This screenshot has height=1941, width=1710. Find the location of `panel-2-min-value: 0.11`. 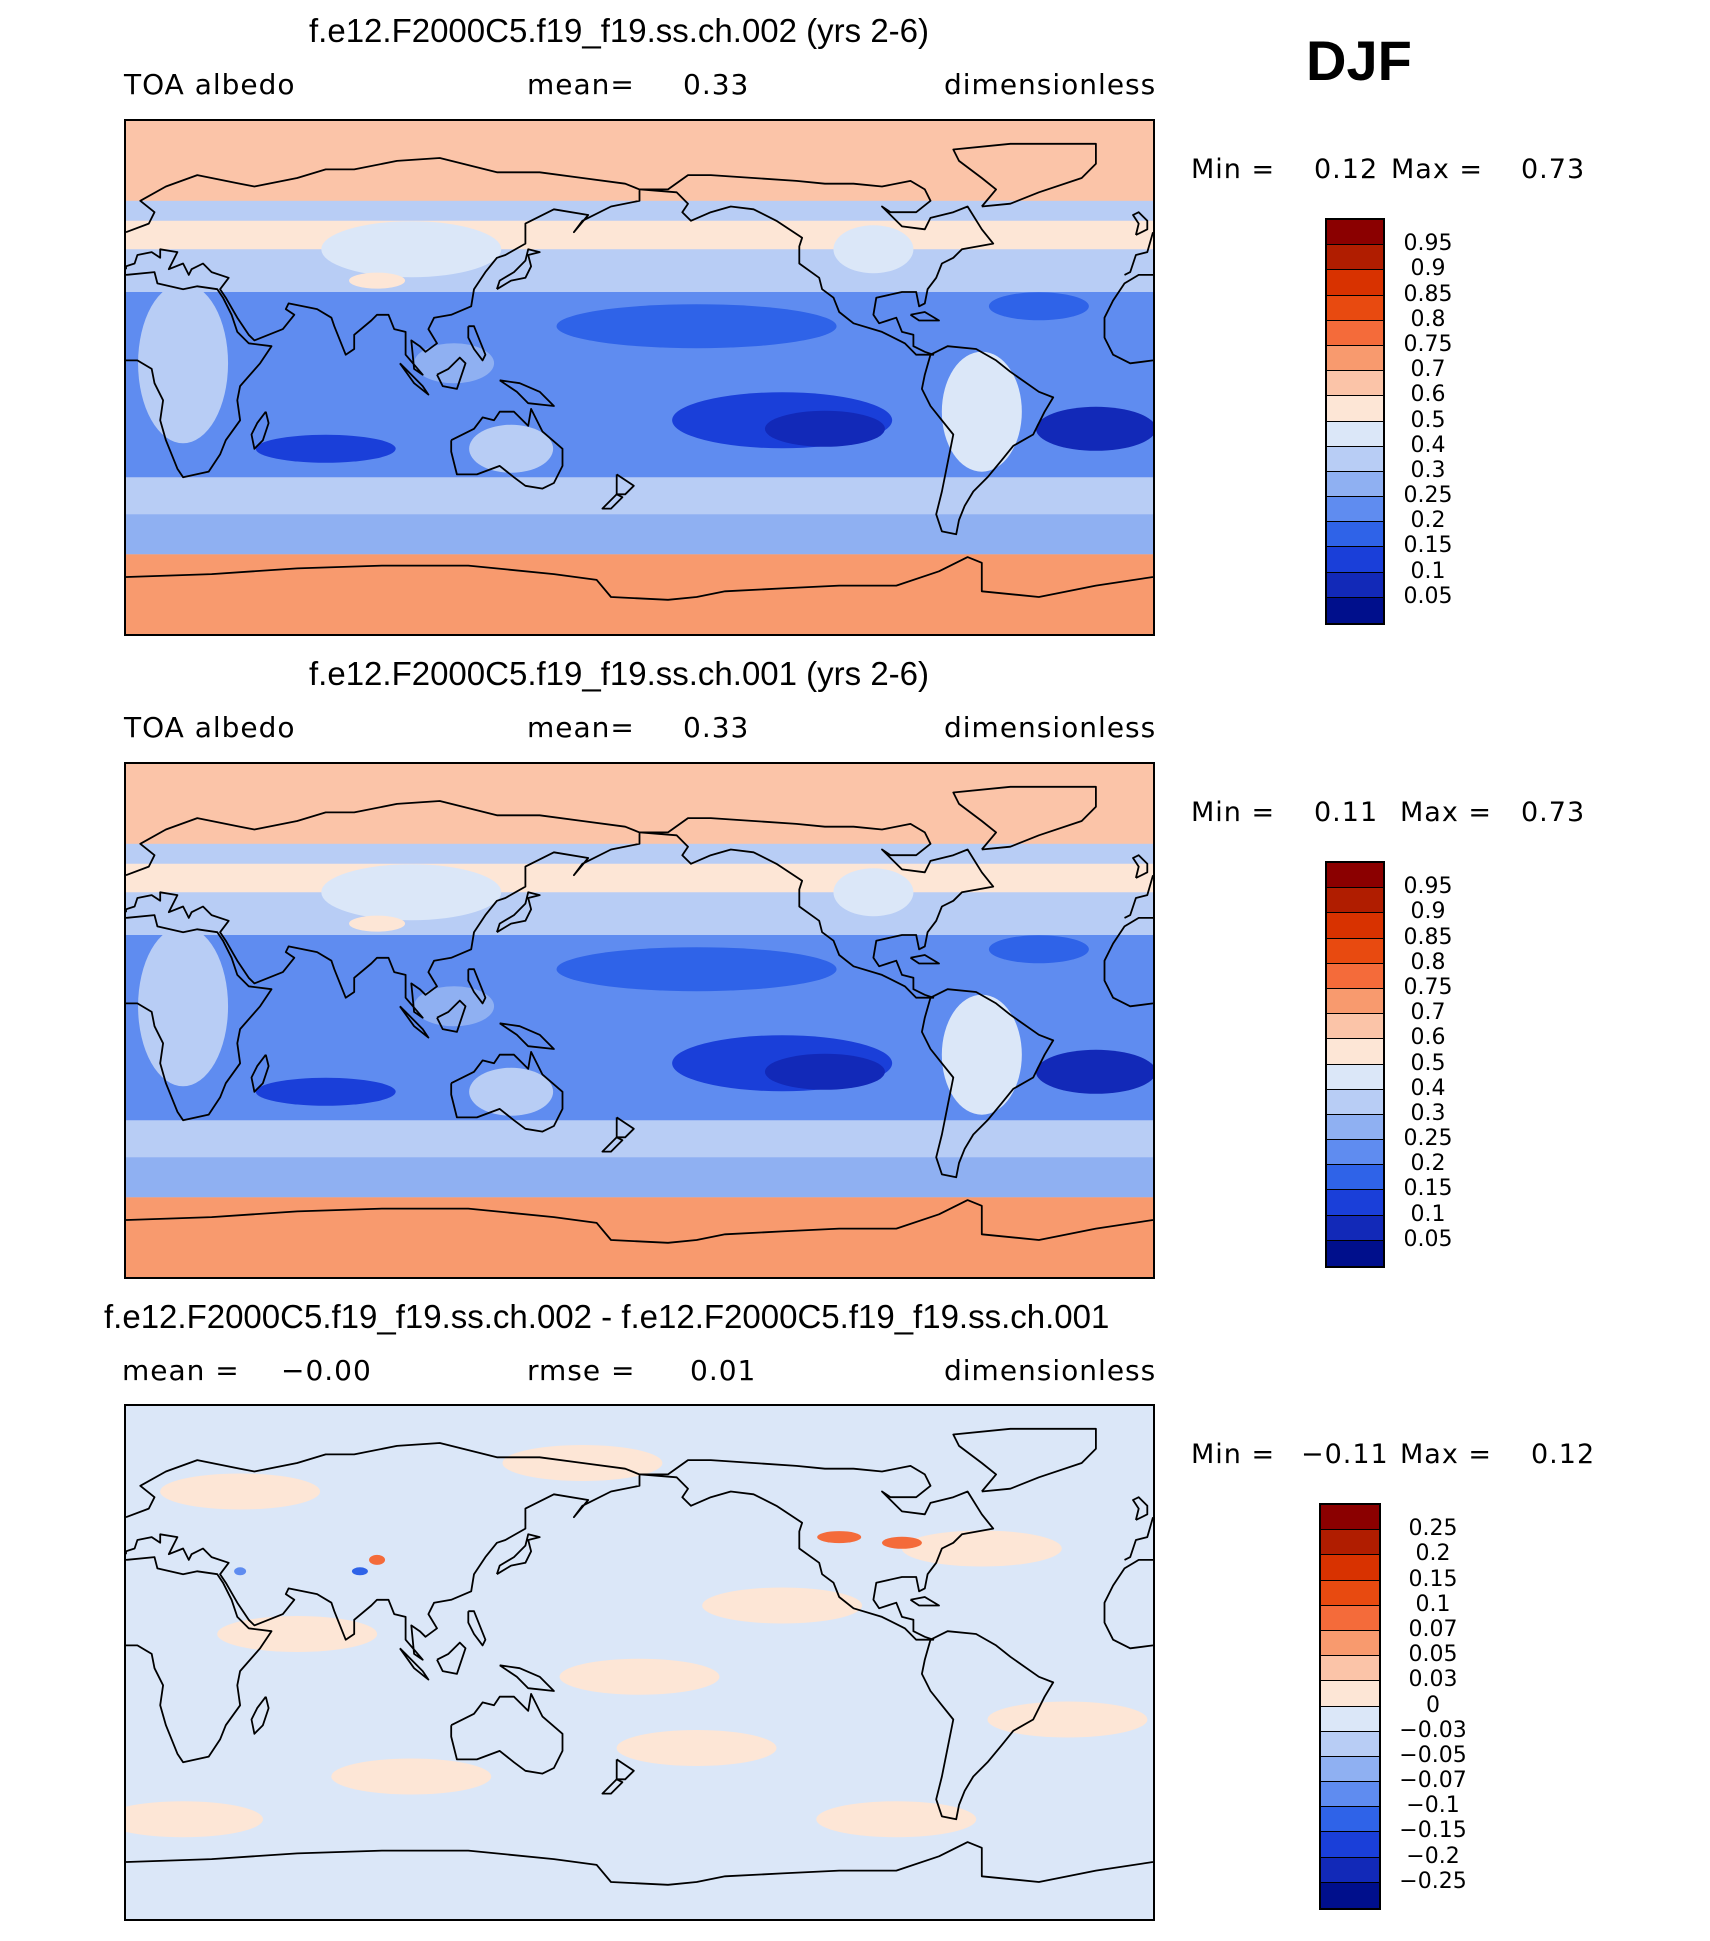

panel-2-min-value: 0.11 is located at coordinates (1346, 812).